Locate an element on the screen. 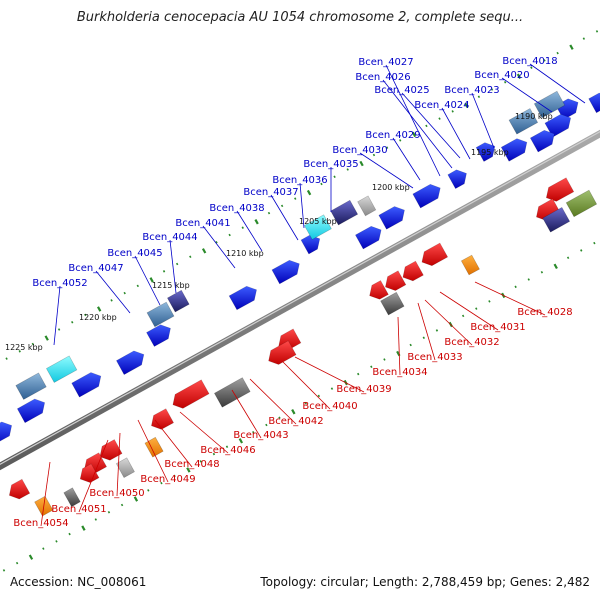  forward-gene-label: Bcen_4024 is located at coordinates (441, 105).